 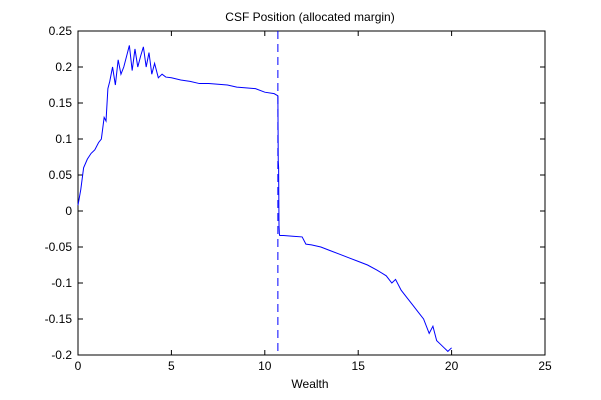 I want to click on x-tick-label-5: 25, so click(x=545, y=366).